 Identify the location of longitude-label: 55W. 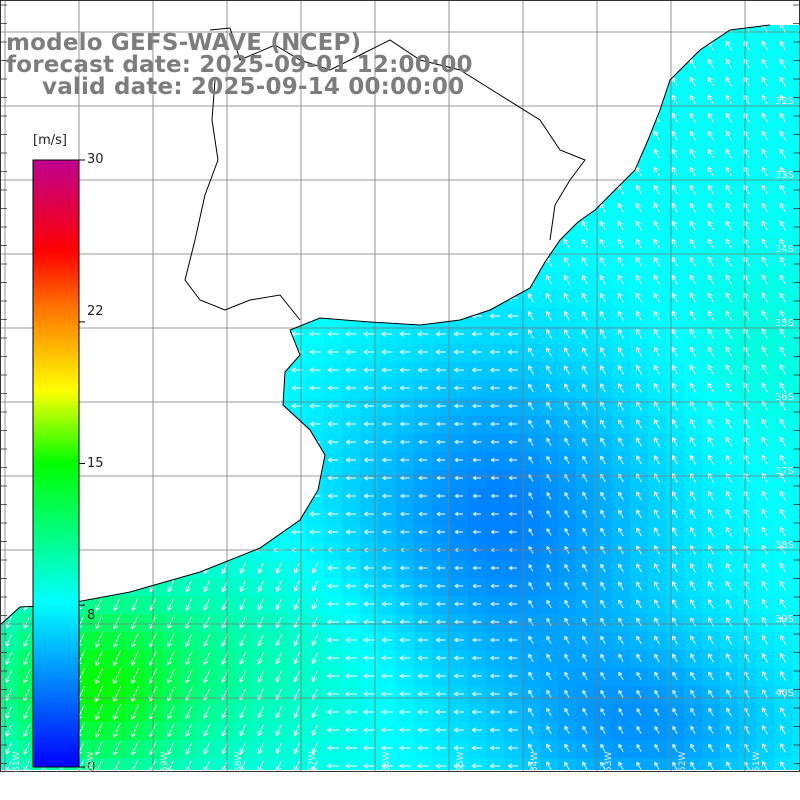
(461, 761).